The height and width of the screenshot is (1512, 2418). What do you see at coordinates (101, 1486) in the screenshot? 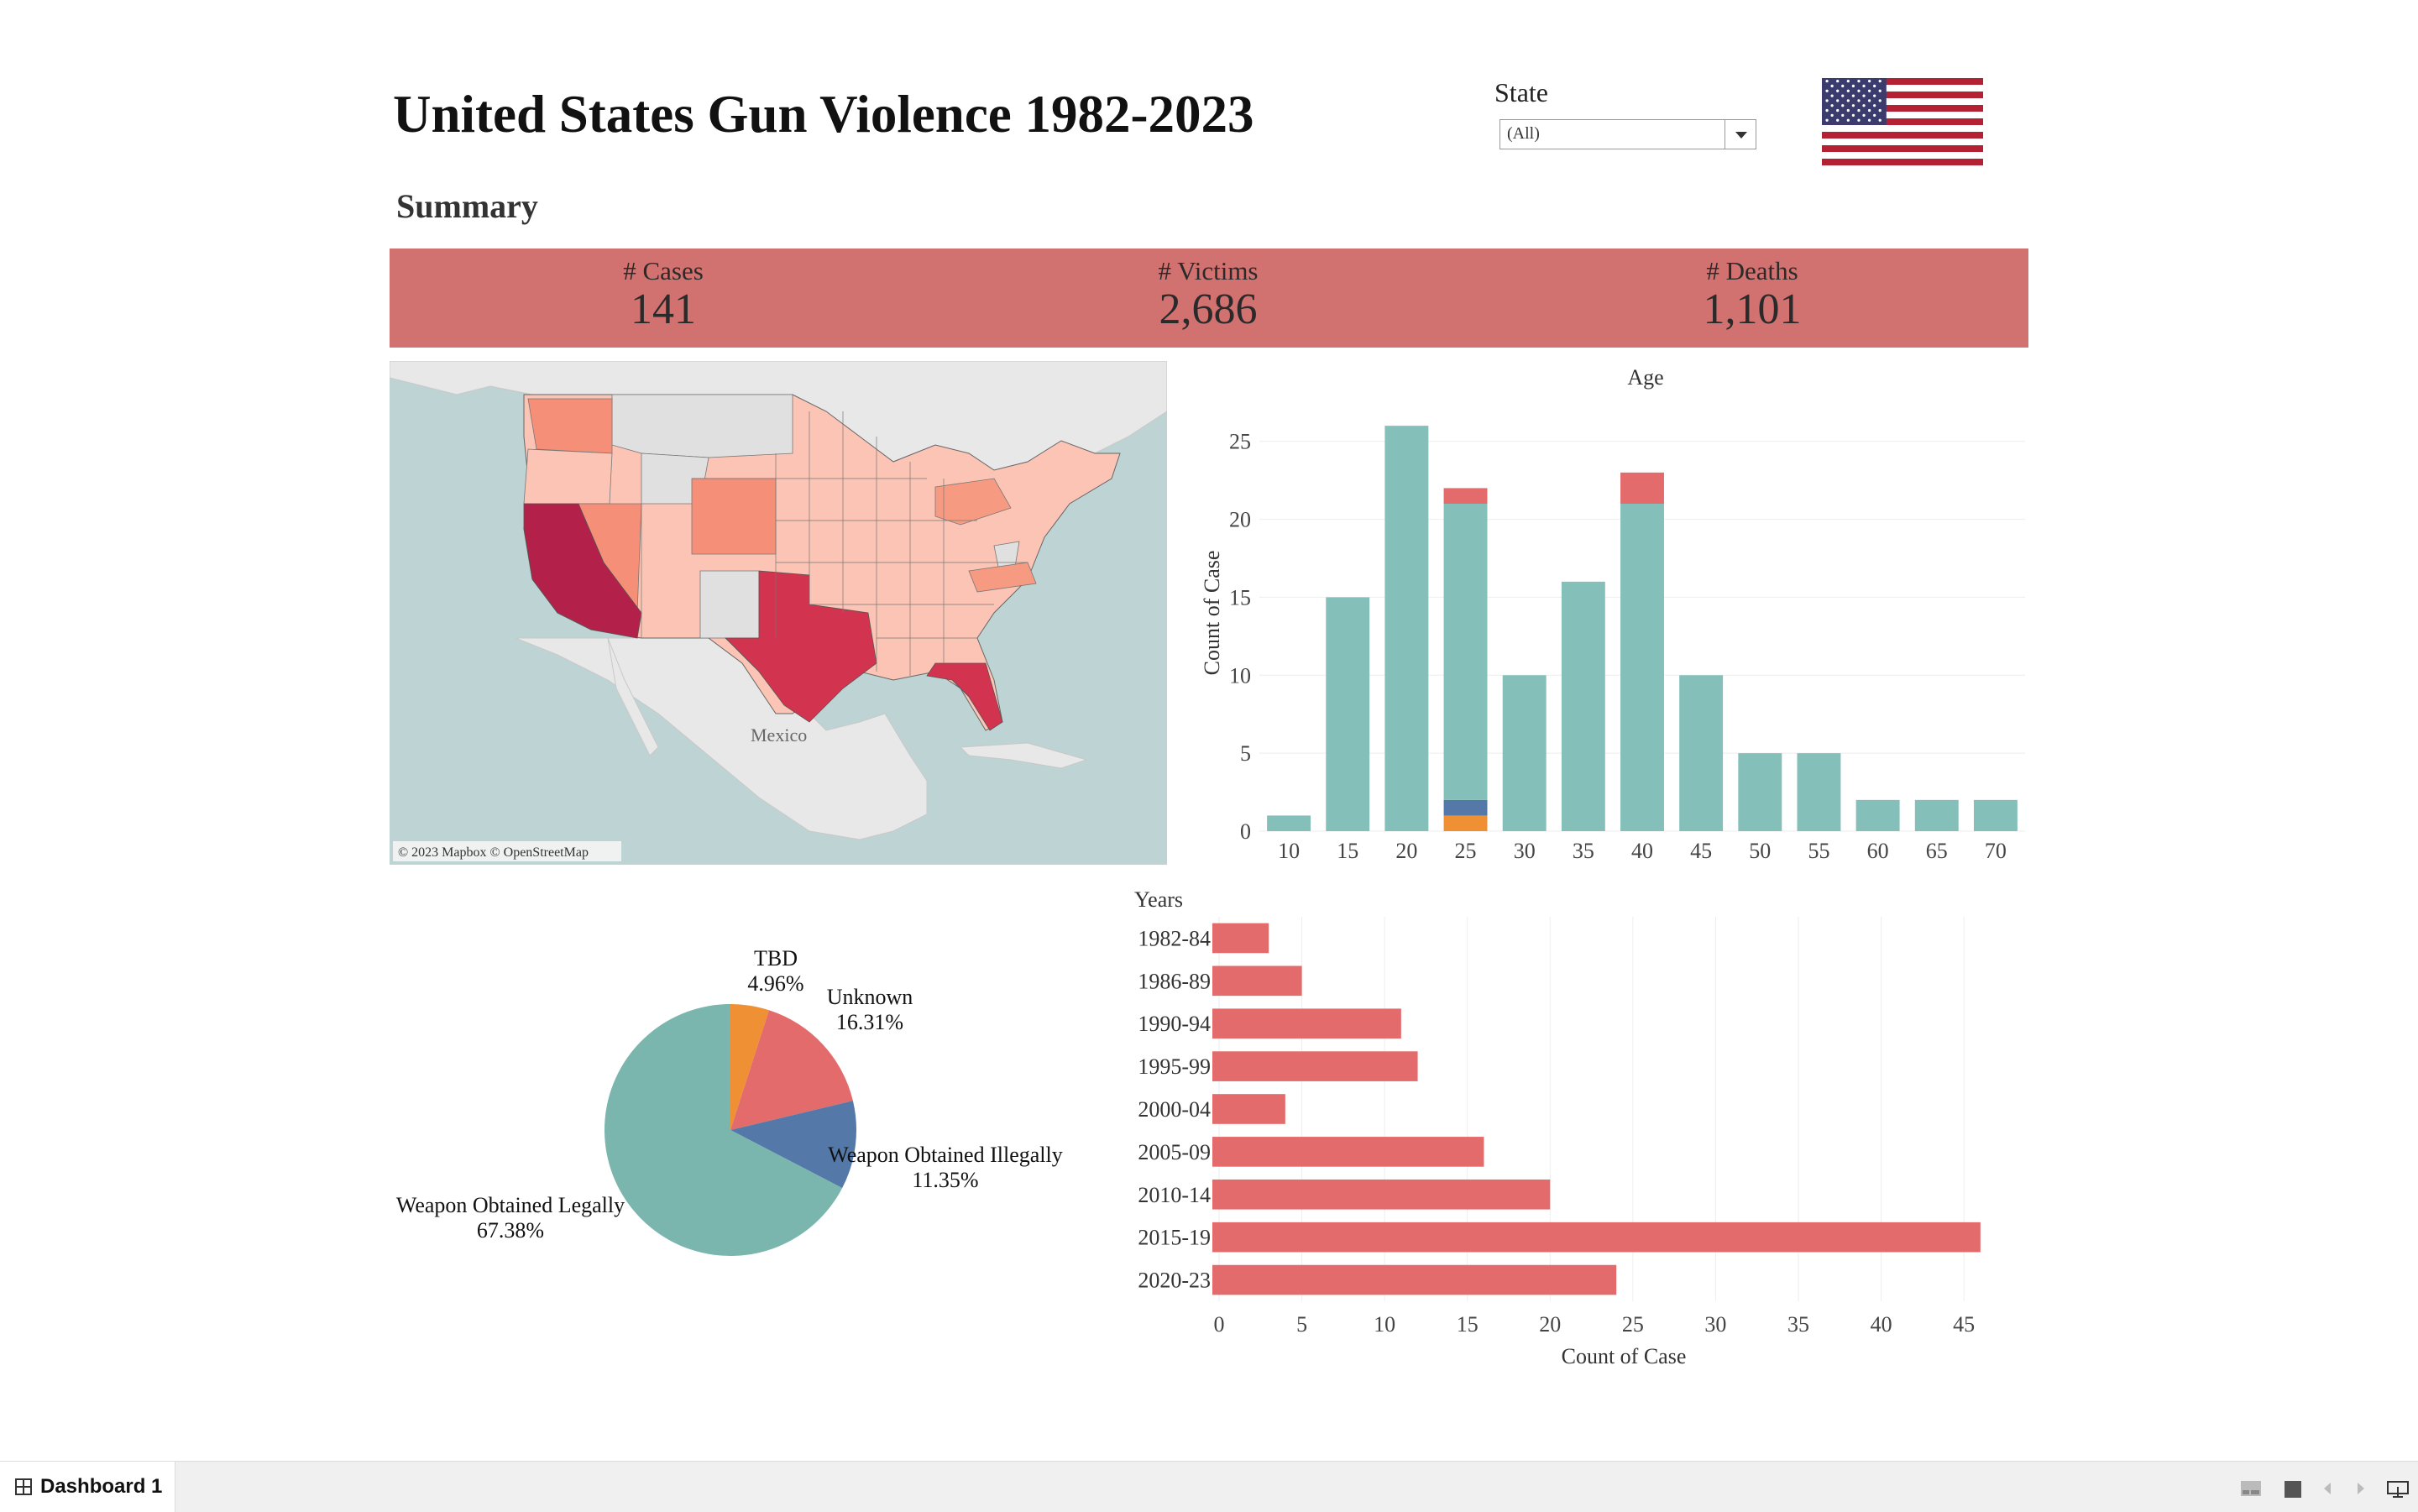
I see `dashboard-tab-label: Dashboard 1` at bounding box center [101, 1486].